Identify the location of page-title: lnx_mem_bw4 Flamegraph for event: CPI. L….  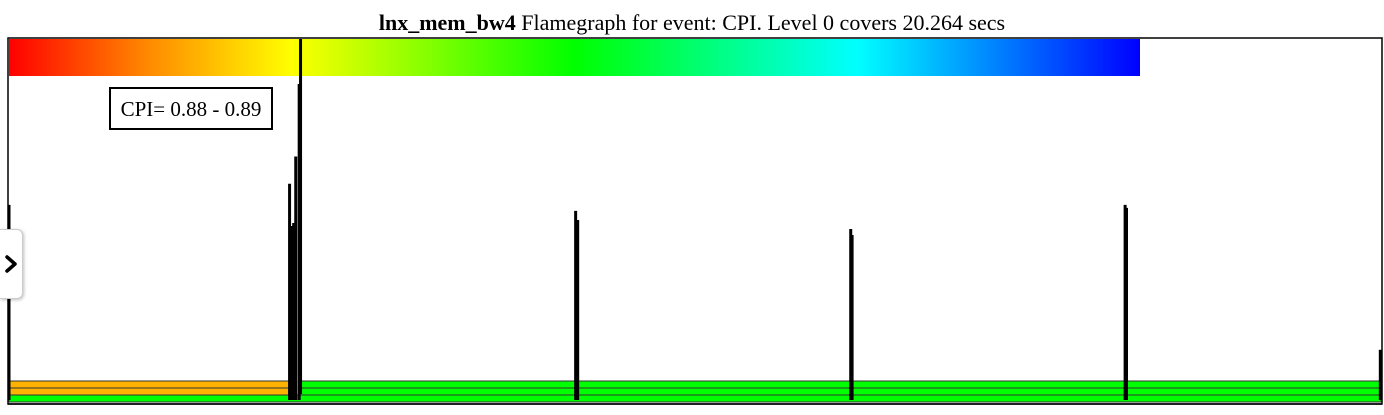
(692, 23).